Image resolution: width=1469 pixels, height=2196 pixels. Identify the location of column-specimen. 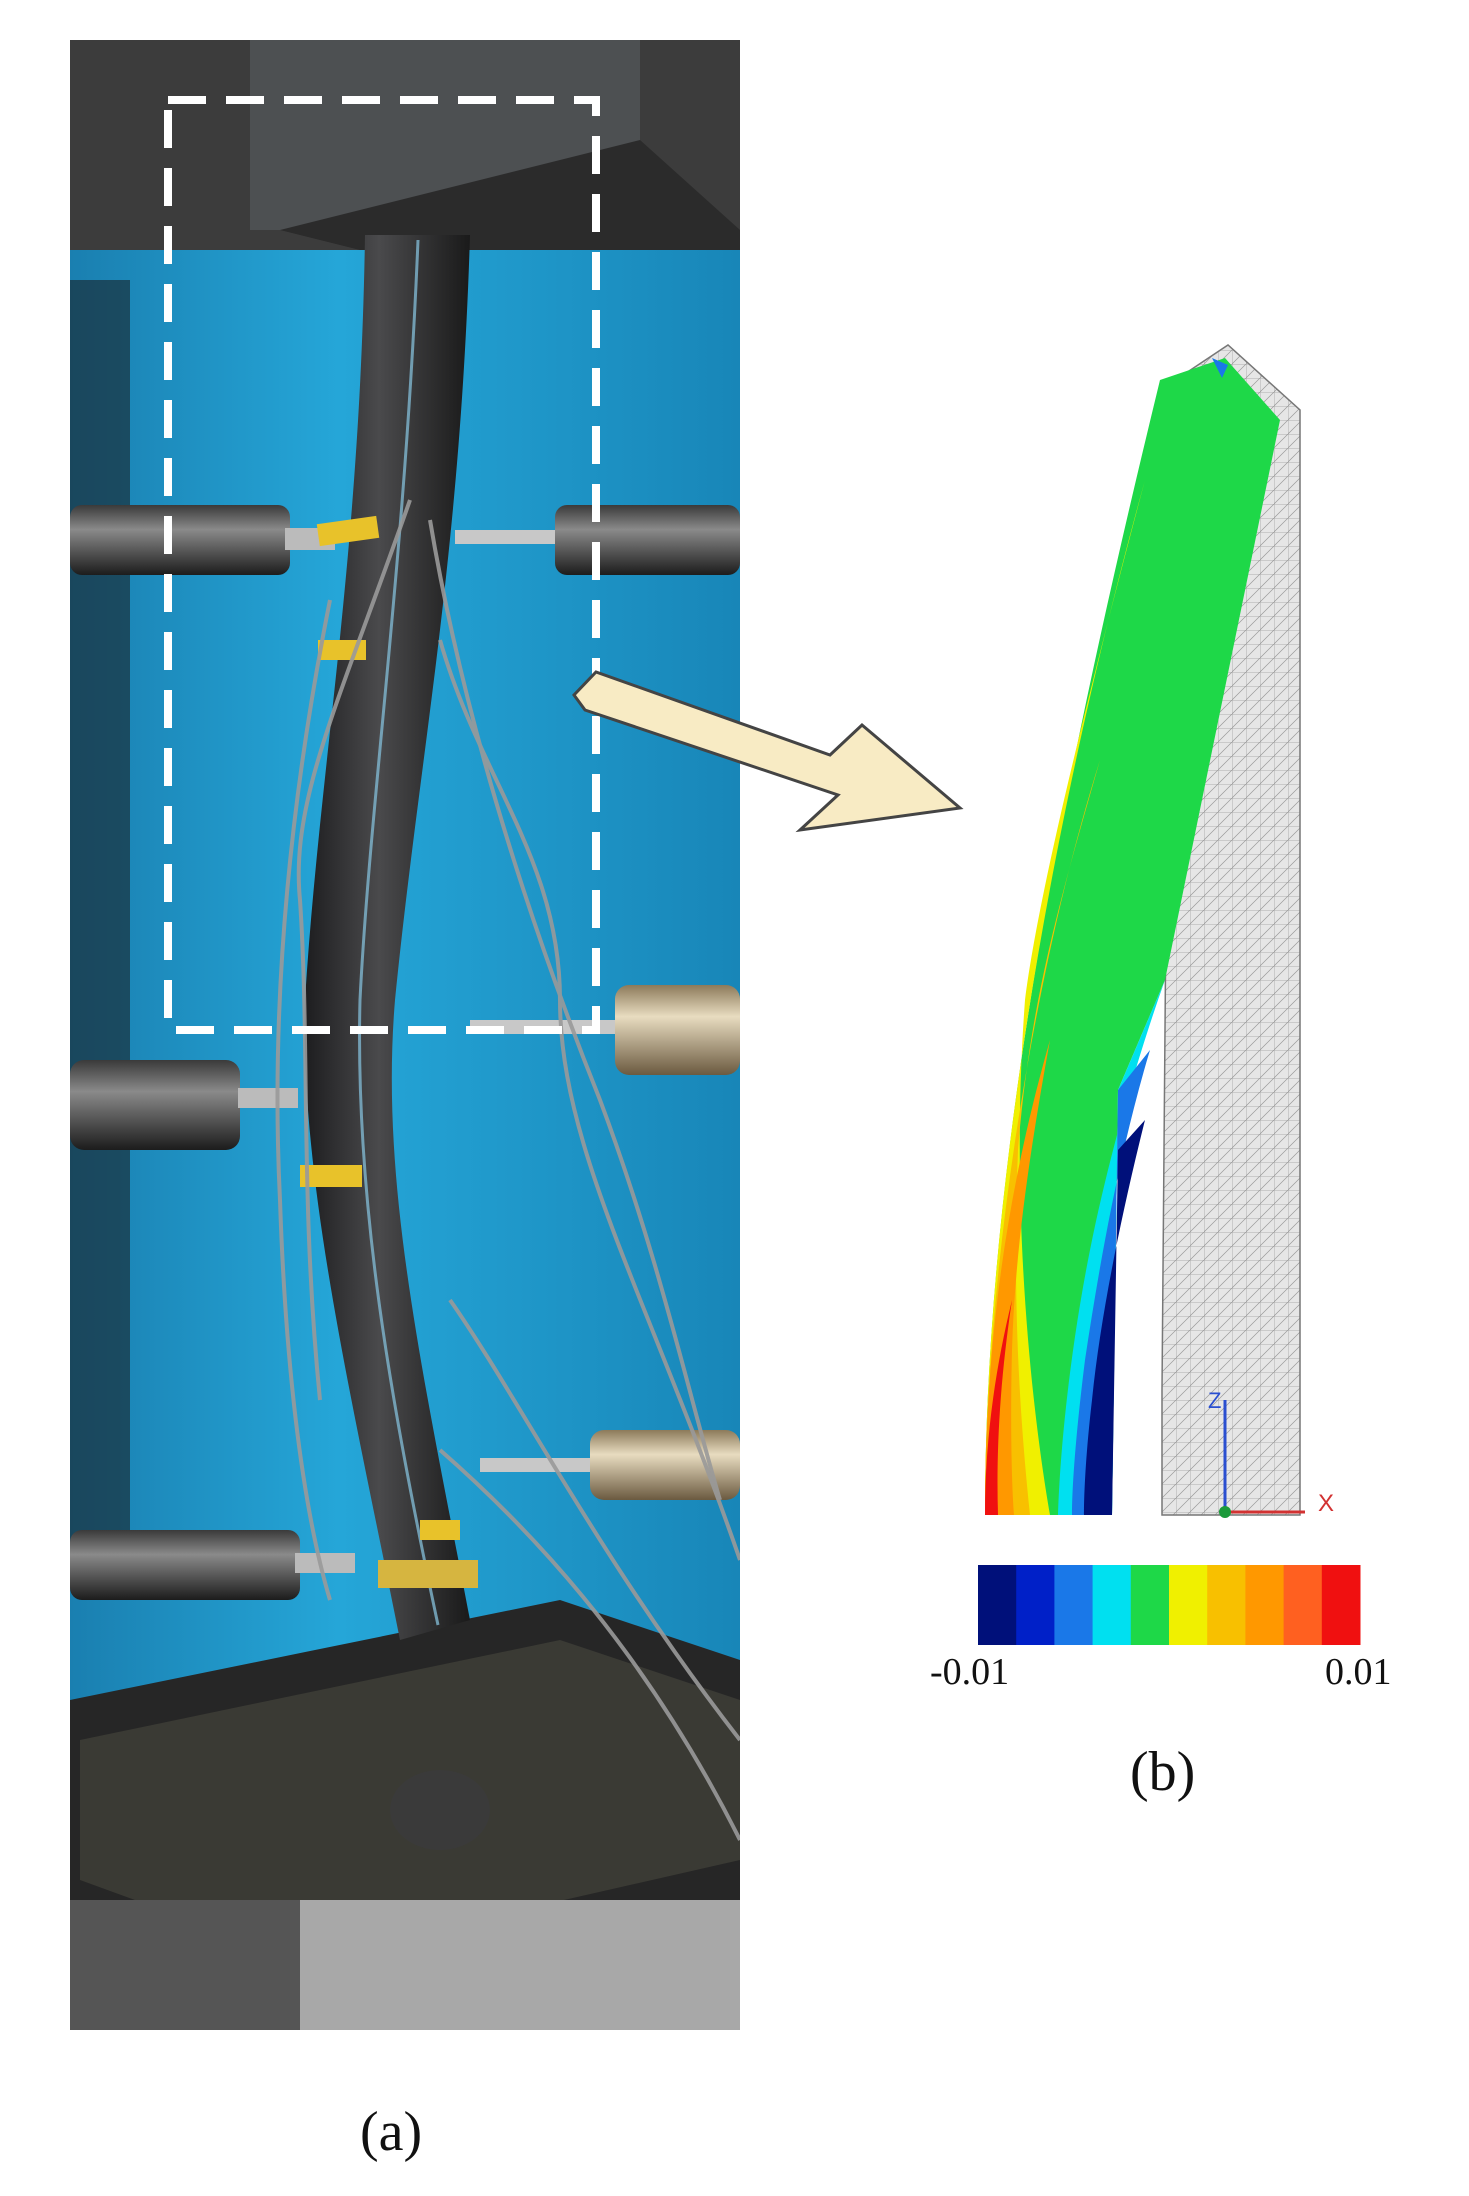
(387, 937).